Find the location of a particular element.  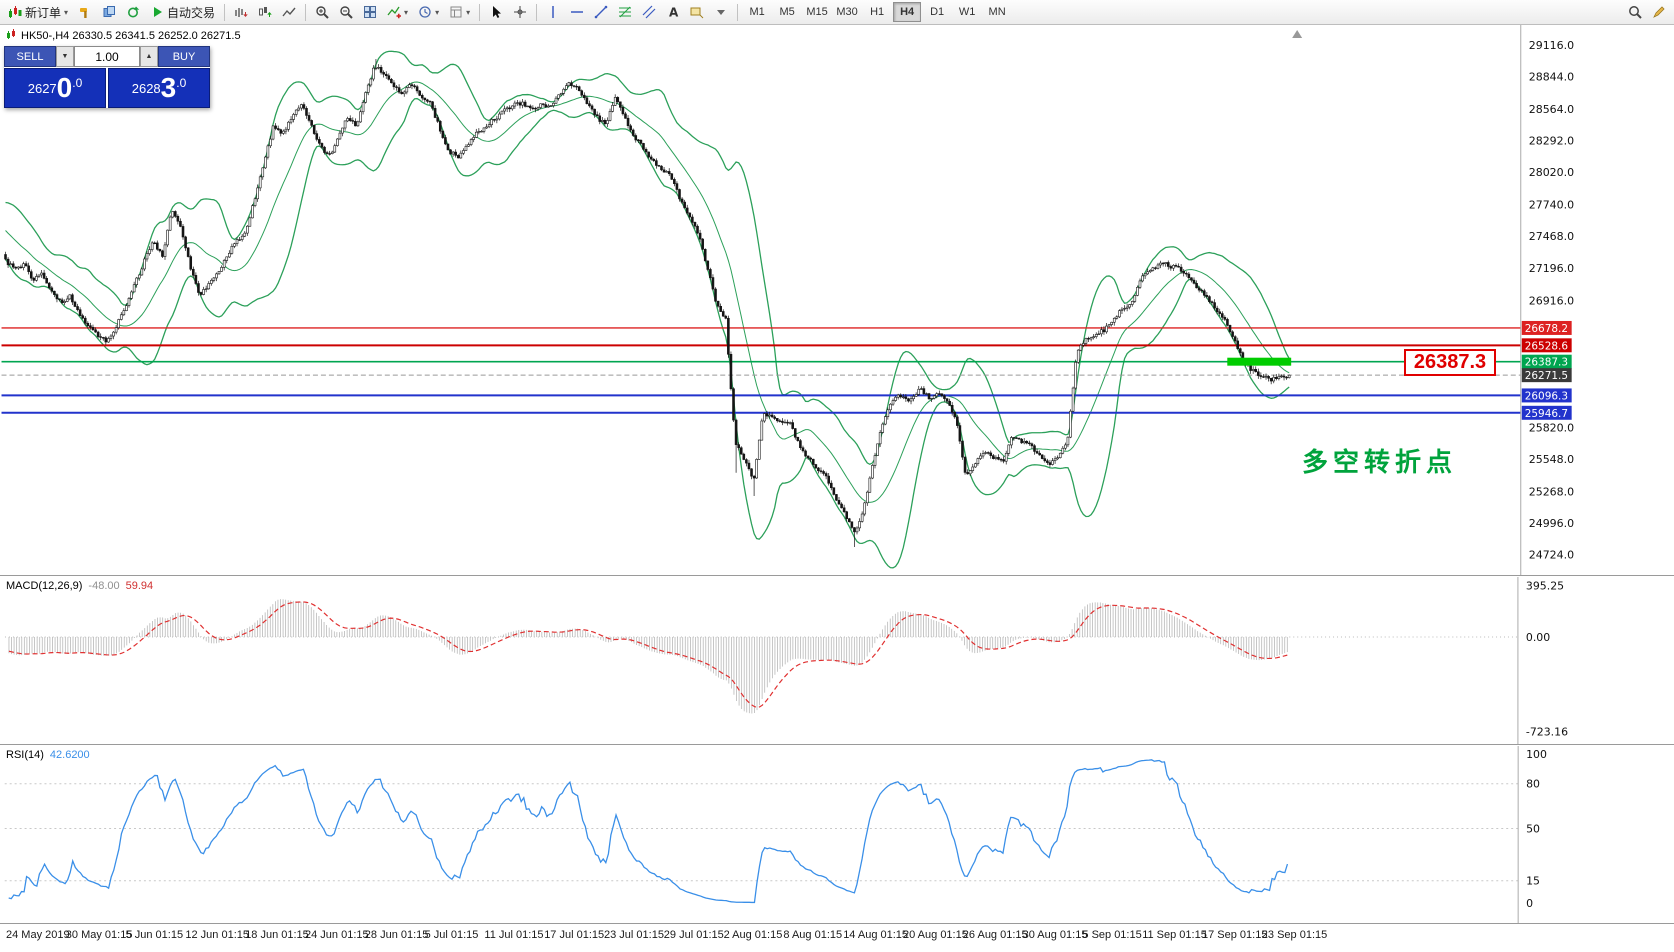

refresh-button is located at coordinates (133, 12).